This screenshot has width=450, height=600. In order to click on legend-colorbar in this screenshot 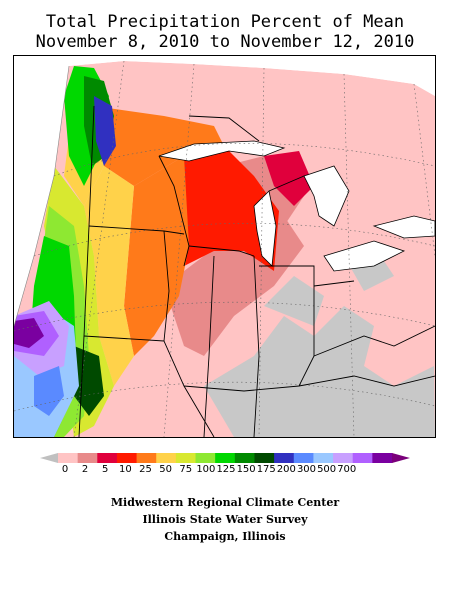, I will do `click(225, 458)`.